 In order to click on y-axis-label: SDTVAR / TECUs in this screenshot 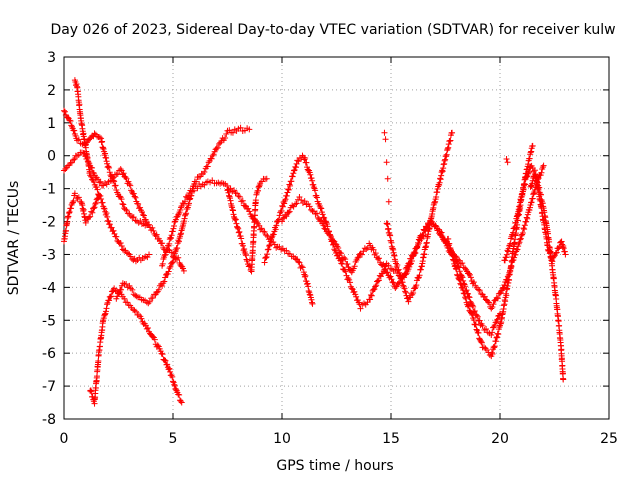, I will do `click(14, 238)`.